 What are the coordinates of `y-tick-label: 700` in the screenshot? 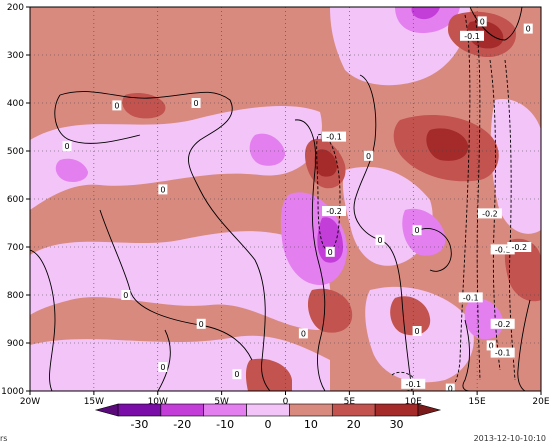 It's located at (15, 248).